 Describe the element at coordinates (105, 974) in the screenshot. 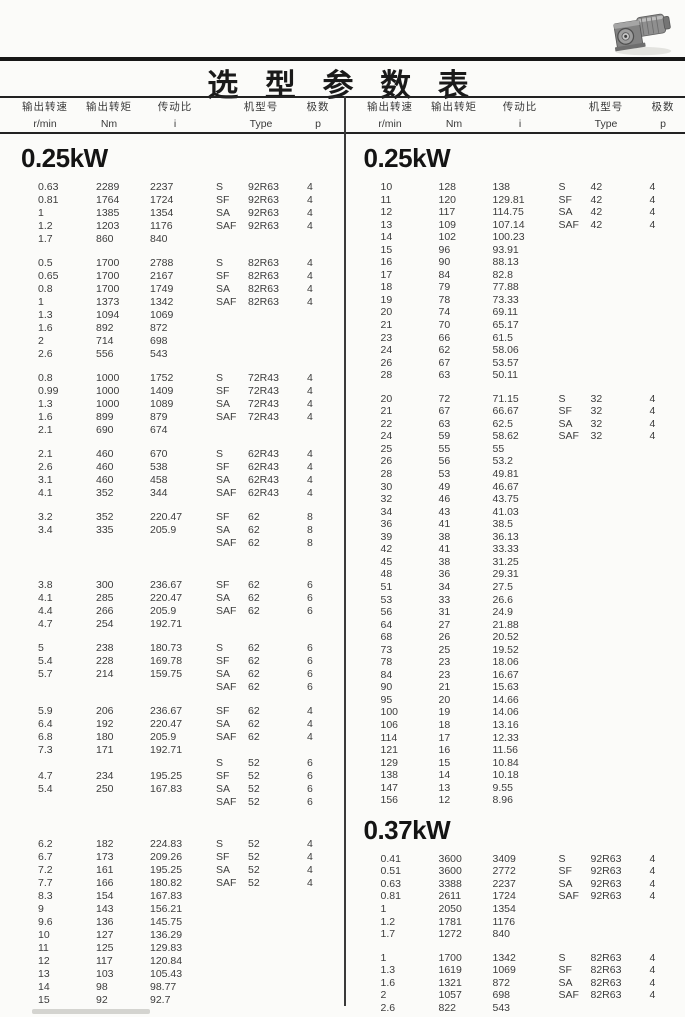

I see `output-torque-cell: 103` at that location.